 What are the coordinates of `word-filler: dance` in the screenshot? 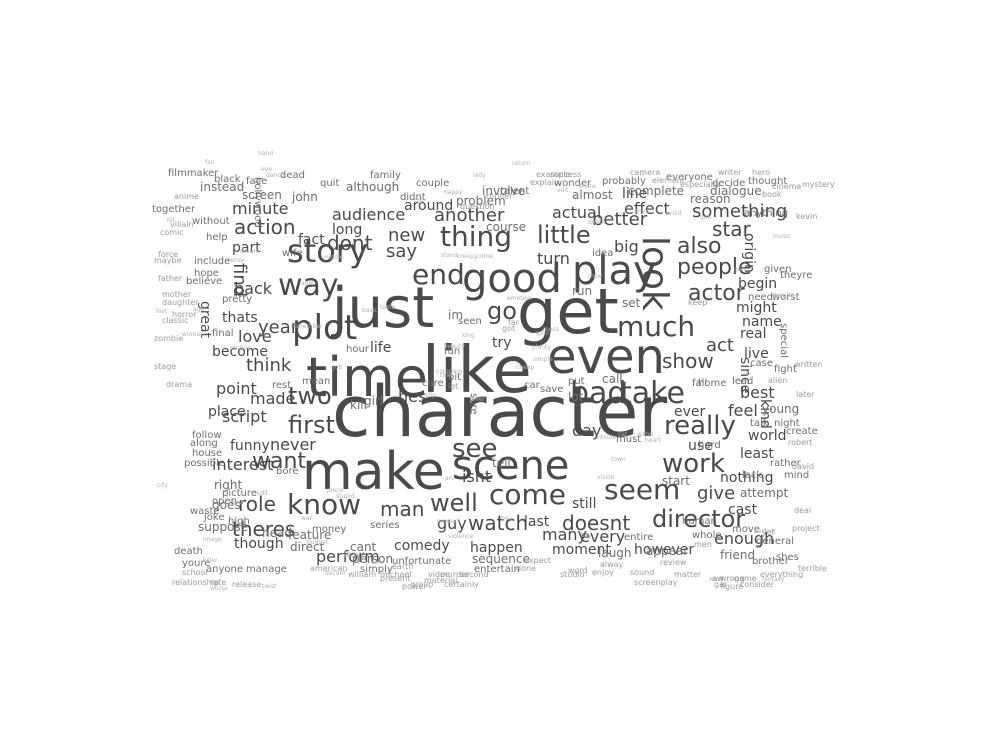 It's located at (275, 175).